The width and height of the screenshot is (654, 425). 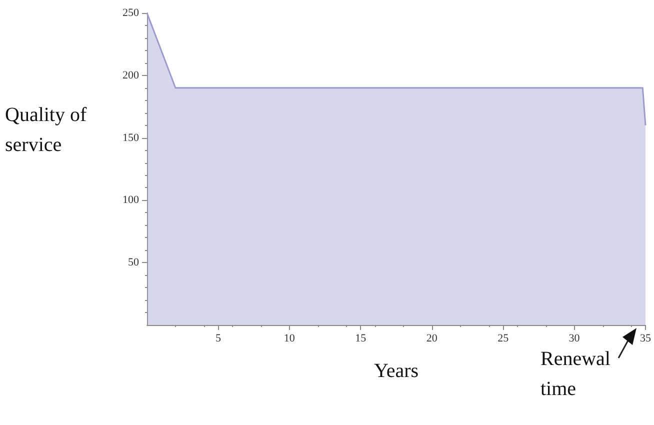 What do you see at coordinates (131, 13) in the screenshot?
I see `y-tick-label: 250` at bounding box center [131, 13].